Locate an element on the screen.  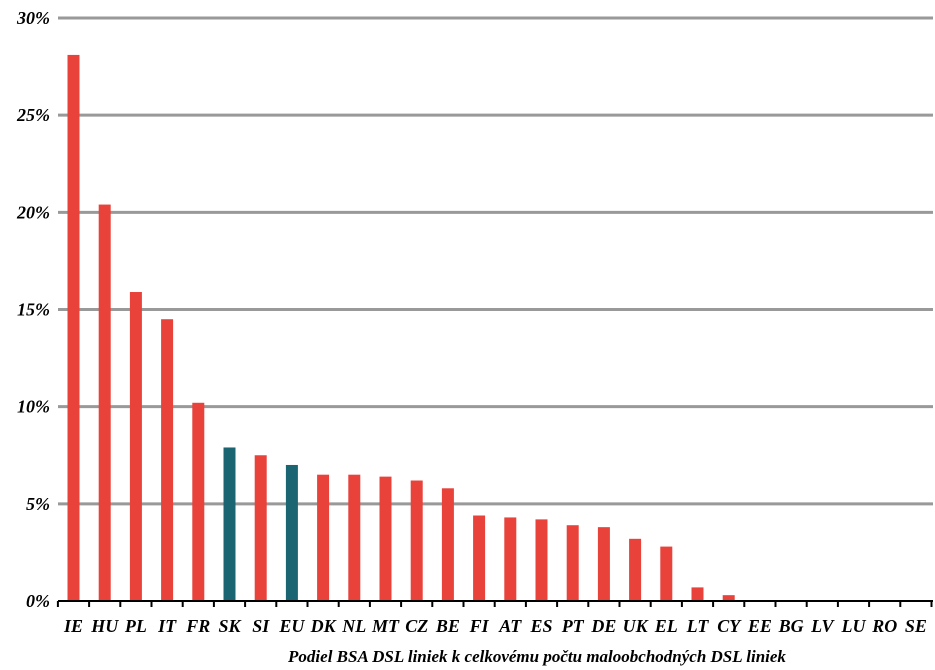
category-label-dk: DK is located at coordinates (324, 626).